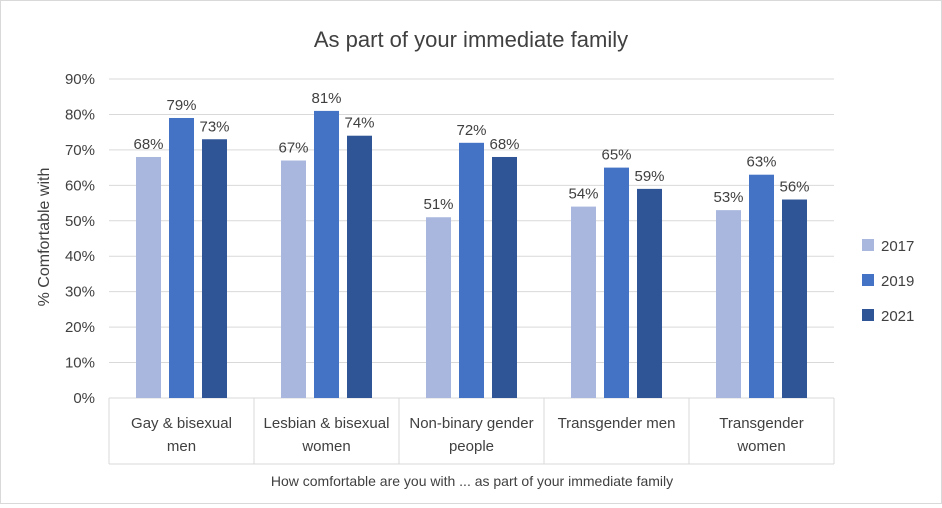 The image size is (942, 508). What do you see at coordinates (293, 148) in the screenshot?
I see `data-label: 67%` at bounding box center [293, 148].